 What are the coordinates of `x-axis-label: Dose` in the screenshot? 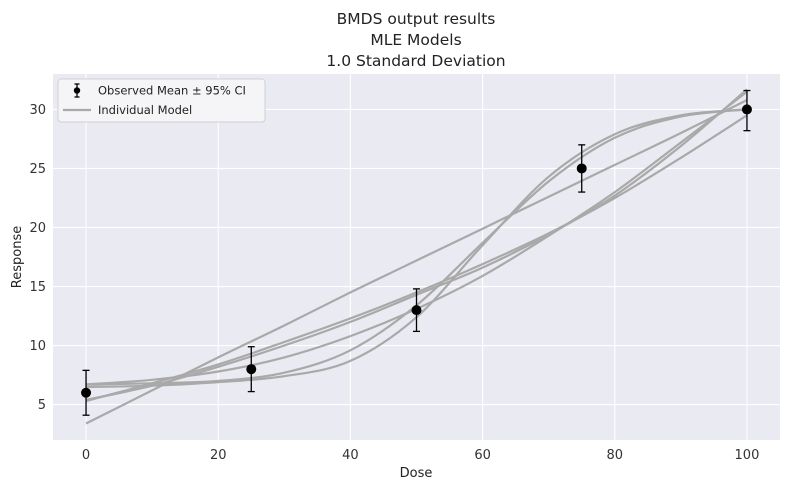 It's located at (416, 473).